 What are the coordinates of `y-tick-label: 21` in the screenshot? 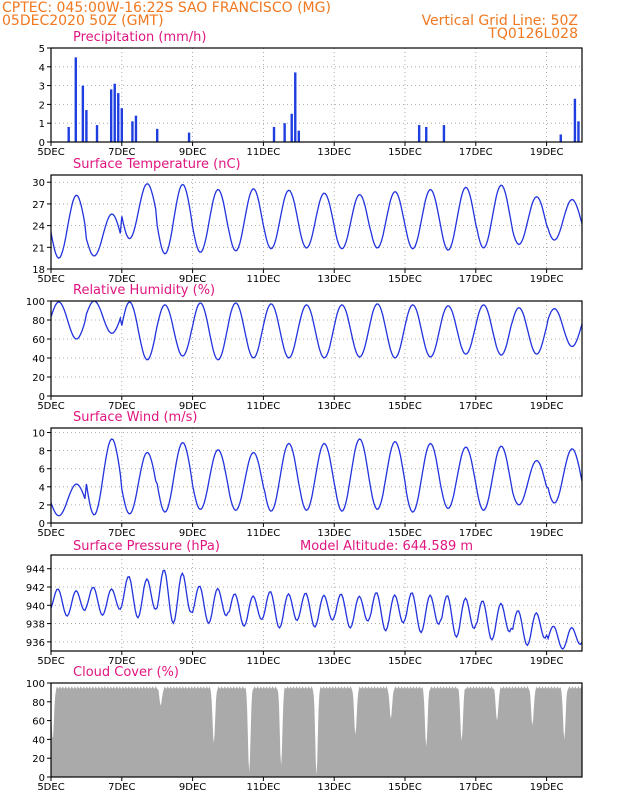 It's located at (38, 248).